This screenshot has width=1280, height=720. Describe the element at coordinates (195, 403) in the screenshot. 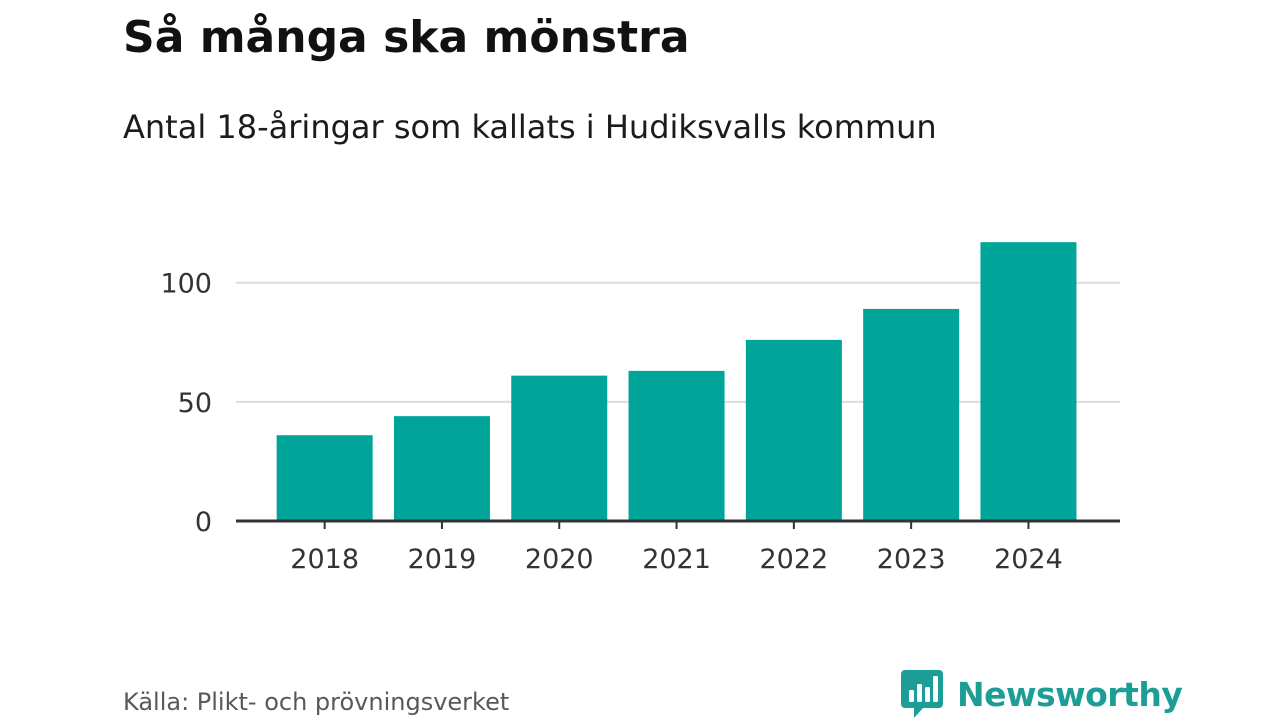

I see `y-tick-label: 50` at that location.